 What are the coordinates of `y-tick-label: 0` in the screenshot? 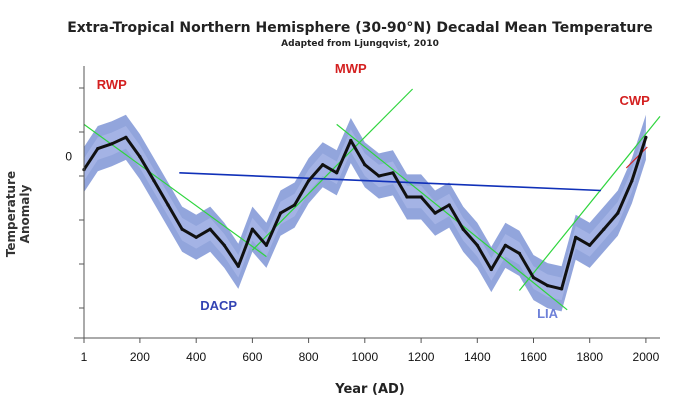 It's located at (68, 157).